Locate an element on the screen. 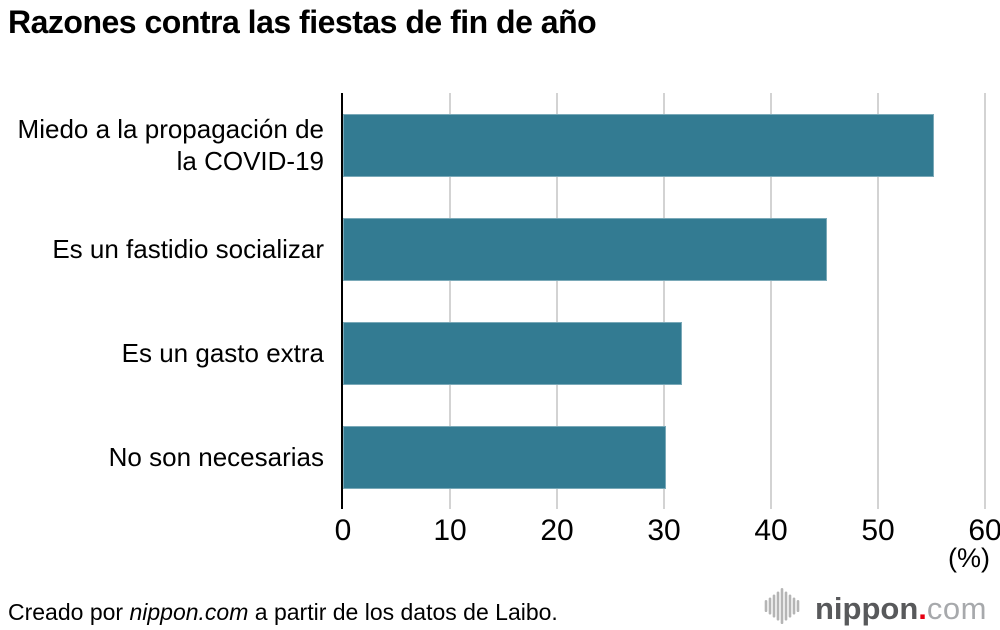  category-label-1: Miedo a la propagación de la COVID-19 is located at coordinates (170, 145).